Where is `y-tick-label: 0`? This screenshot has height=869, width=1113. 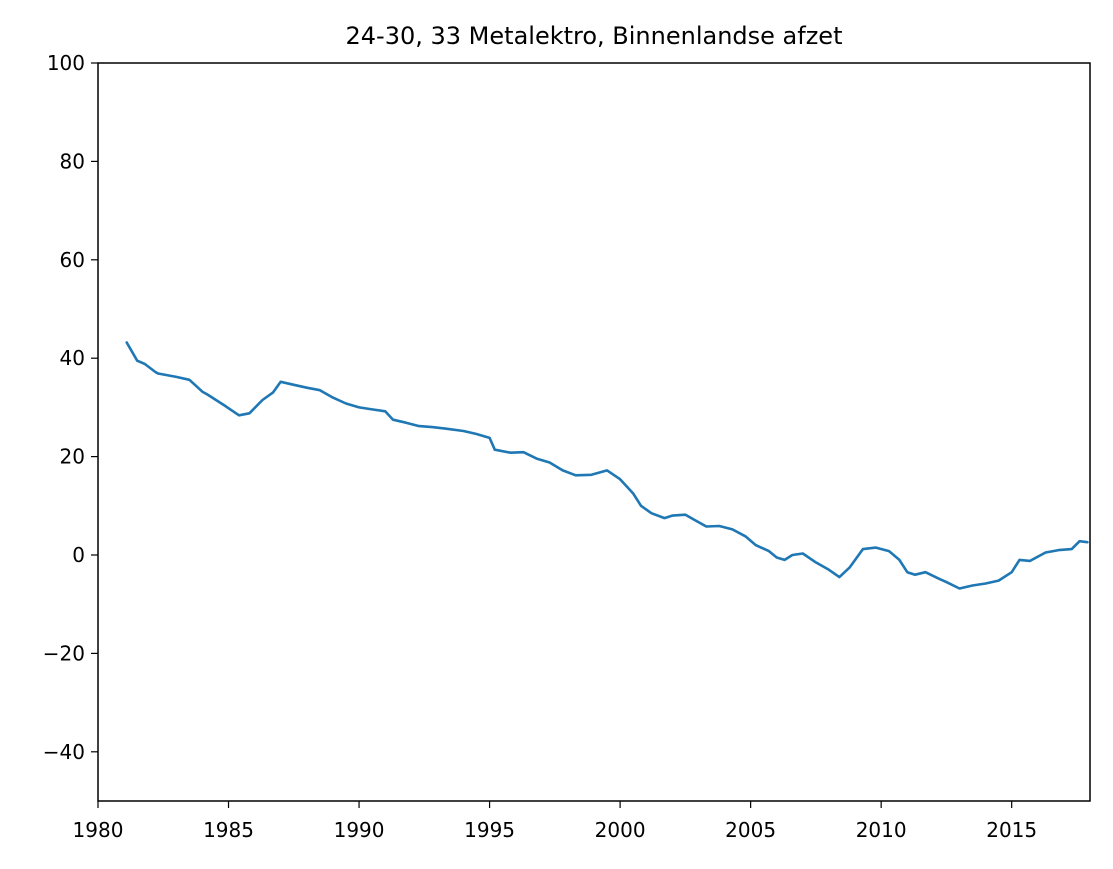 y-tick-label: 0 is located at coordinates (78, 555).